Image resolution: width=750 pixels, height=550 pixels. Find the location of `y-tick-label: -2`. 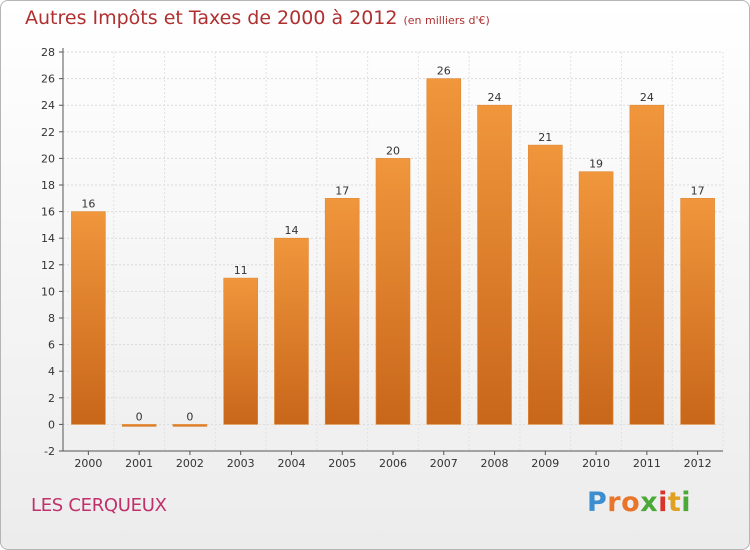

y-tick-label: -2 is located at coordinates (49, 451).